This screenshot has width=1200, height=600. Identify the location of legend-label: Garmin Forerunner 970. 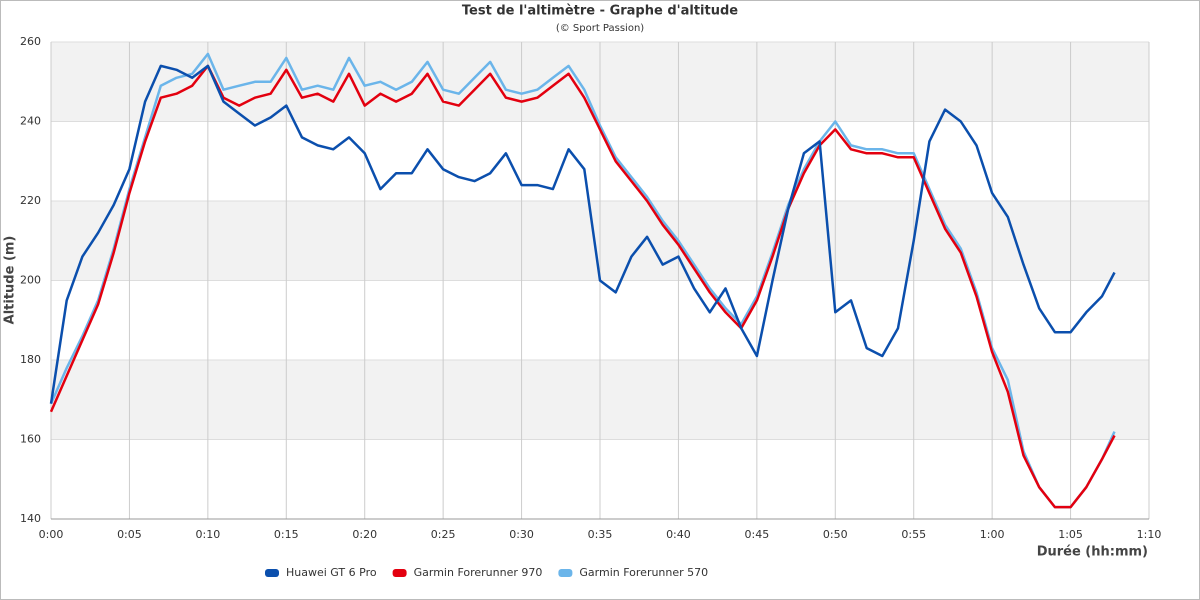
(478, 572).